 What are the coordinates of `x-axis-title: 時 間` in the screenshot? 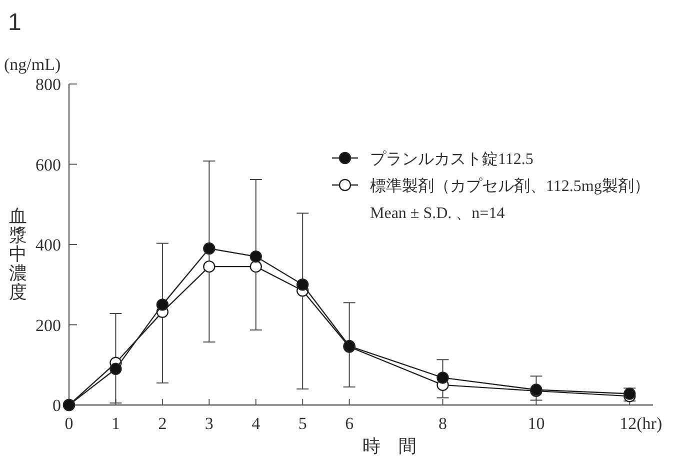 It's located at (389, 446).